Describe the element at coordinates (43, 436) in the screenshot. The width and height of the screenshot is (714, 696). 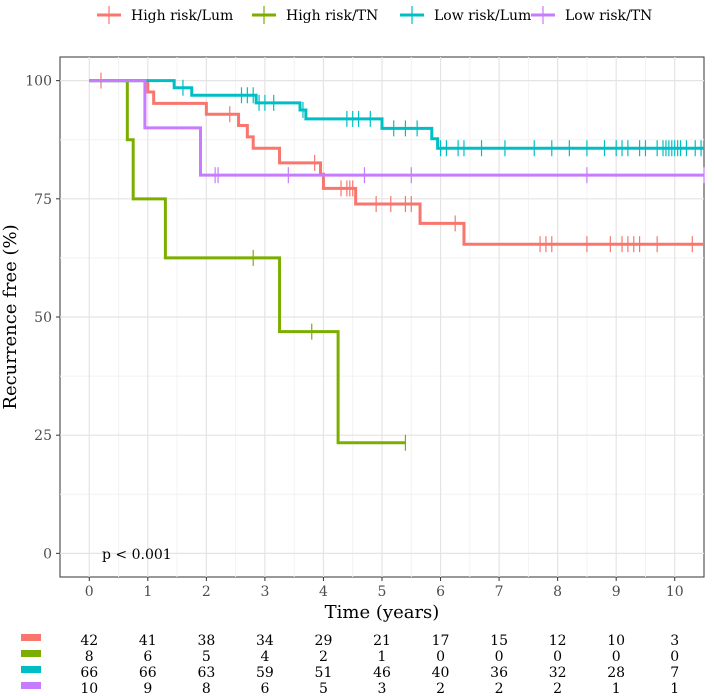
I see `y-tick-label: 25` at that location.